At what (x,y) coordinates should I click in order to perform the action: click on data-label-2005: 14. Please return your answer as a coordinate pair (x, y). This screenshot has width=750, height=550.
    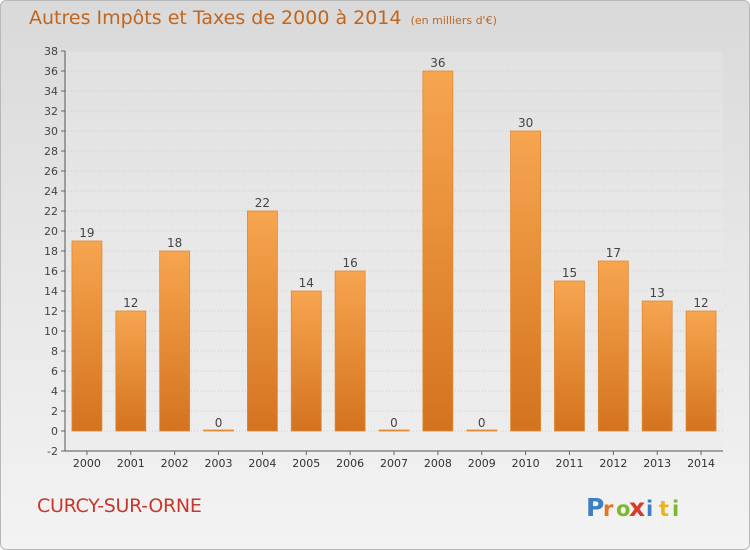
    Looking at the image, I should click on (306, 283).